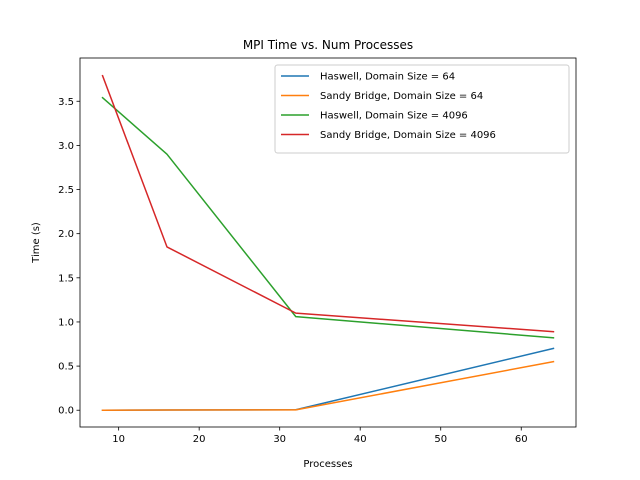  Describe the element at coordinates (408, 135) in the screenshot. I see `legend-entry-4: Sandy Bridge, Domain Size = 4096` at that location.